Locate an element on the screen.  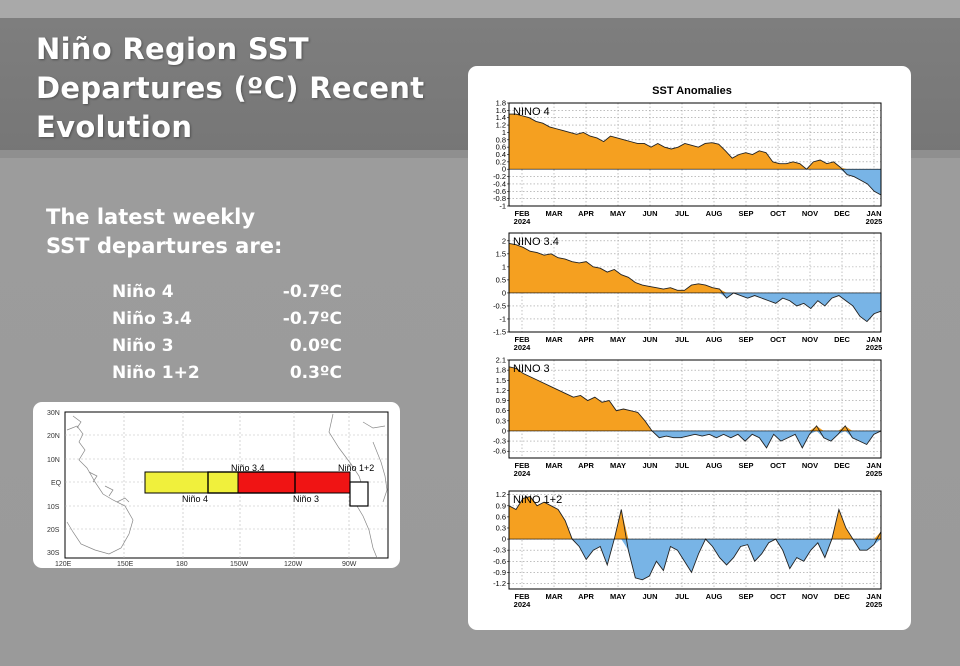
map-lon-label: 180 is located at coordinates (182, 564).